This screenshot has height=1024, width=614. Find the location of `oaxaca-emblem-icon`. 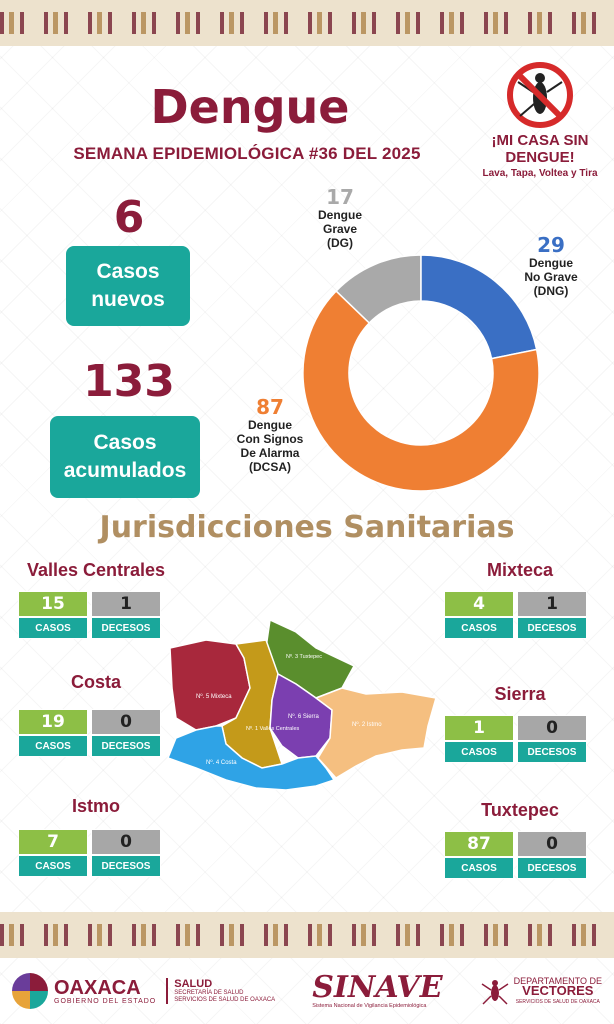

oaxaca-emblem-icon is located at coordinates (30, 991).